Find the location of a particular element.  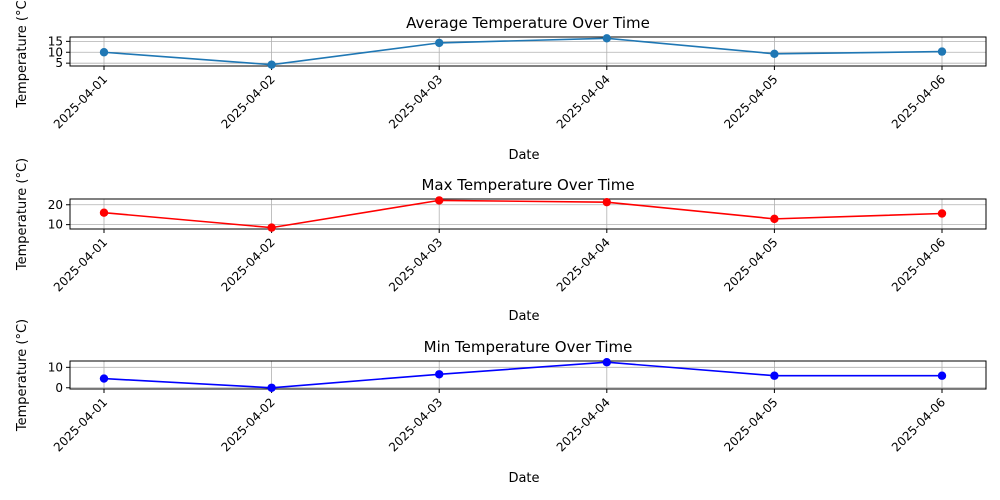

y-tick-label: 5 is located at coordinates (59, 63).